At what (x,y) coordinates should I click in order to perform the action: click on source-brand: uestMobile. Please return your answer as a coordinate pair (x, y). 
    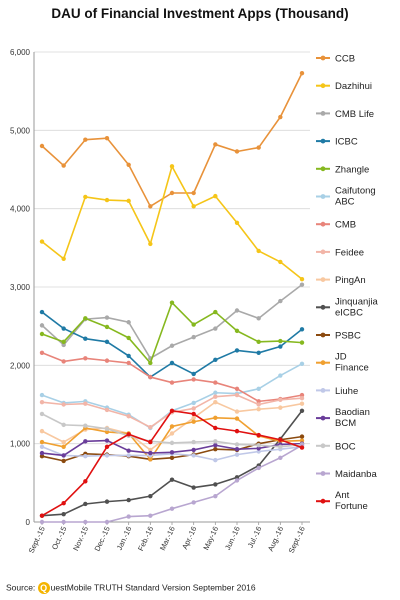
    Looking at the image, I should click on (71, 587).